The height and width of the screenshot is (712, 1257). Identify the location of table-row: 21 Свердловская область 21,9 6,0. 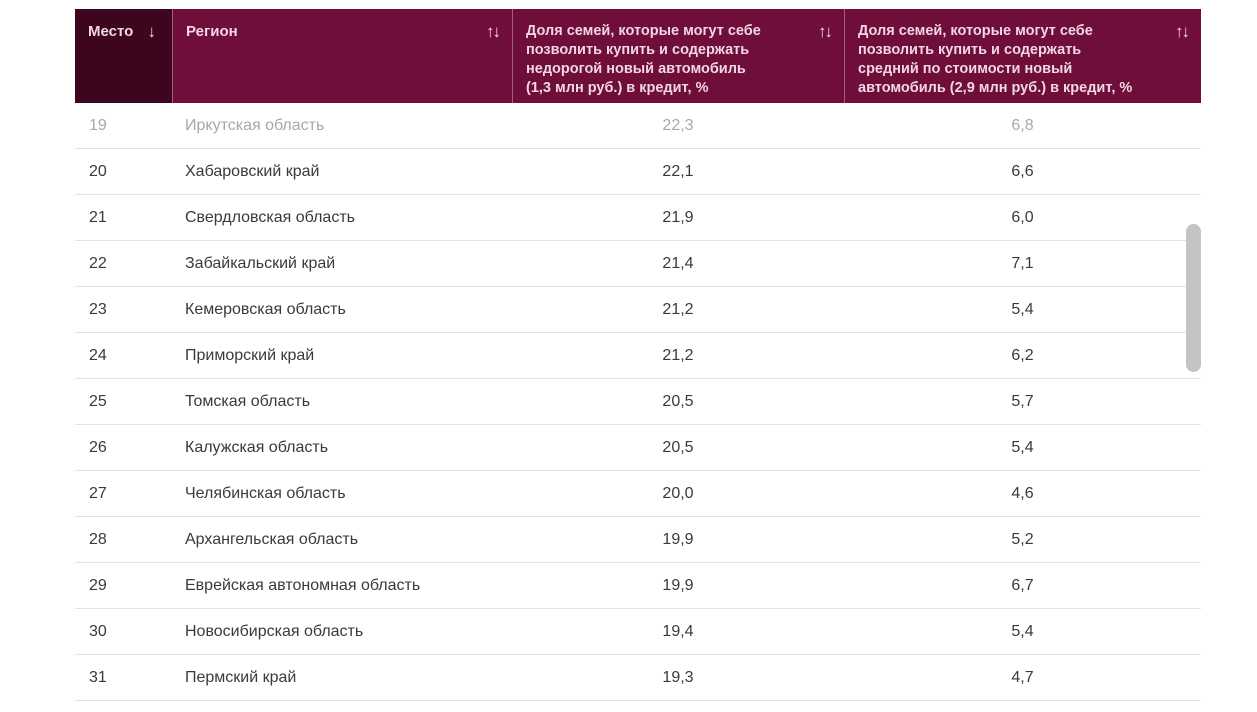
(638, 218).